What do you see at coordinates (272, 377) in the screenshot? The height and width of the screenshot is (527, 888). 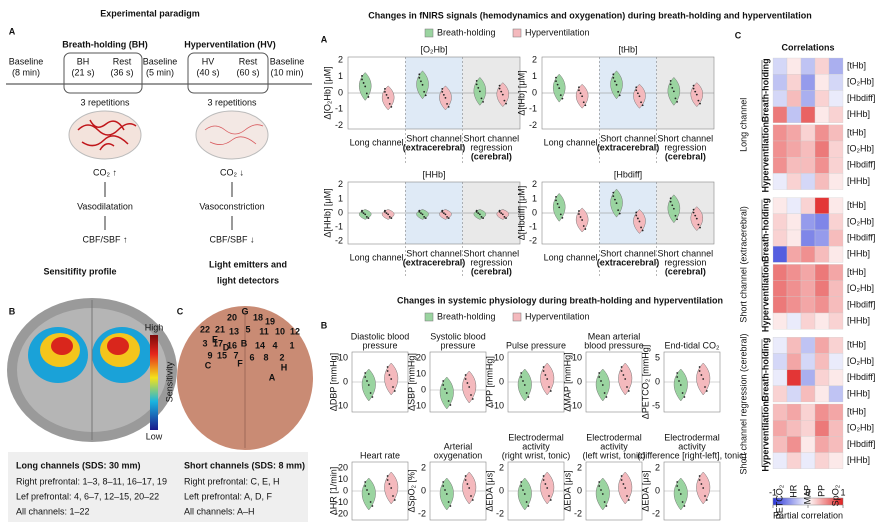 I see `optode-label: A` at bounding box center [272, 377].